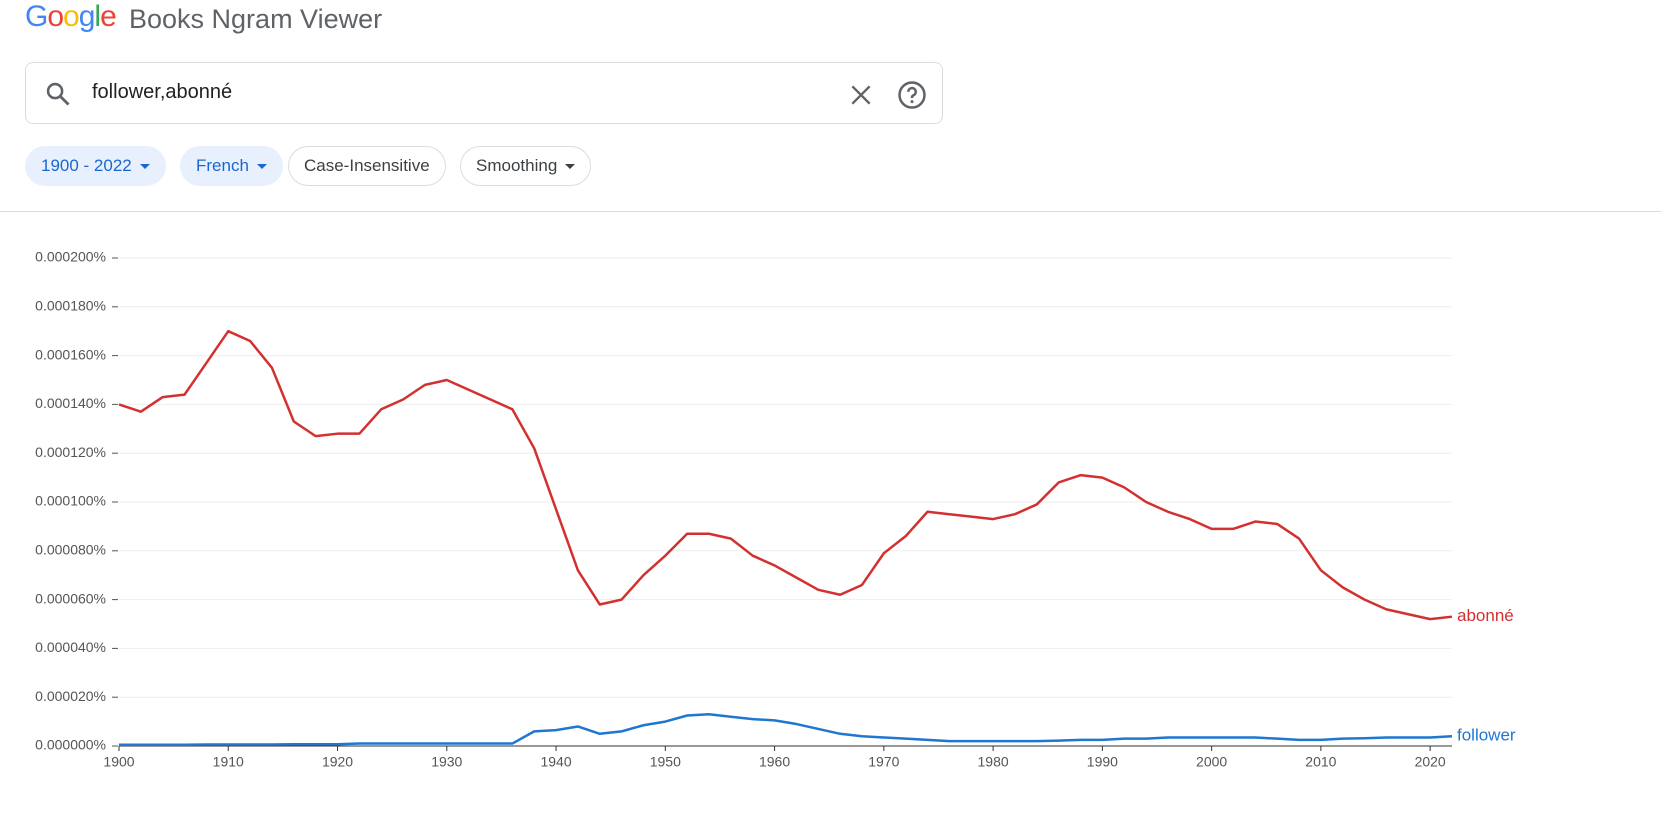  Describe the element at coordinates (70, 696) in the screenshot. I see `y-tick-label: 0.000020%` at that location.